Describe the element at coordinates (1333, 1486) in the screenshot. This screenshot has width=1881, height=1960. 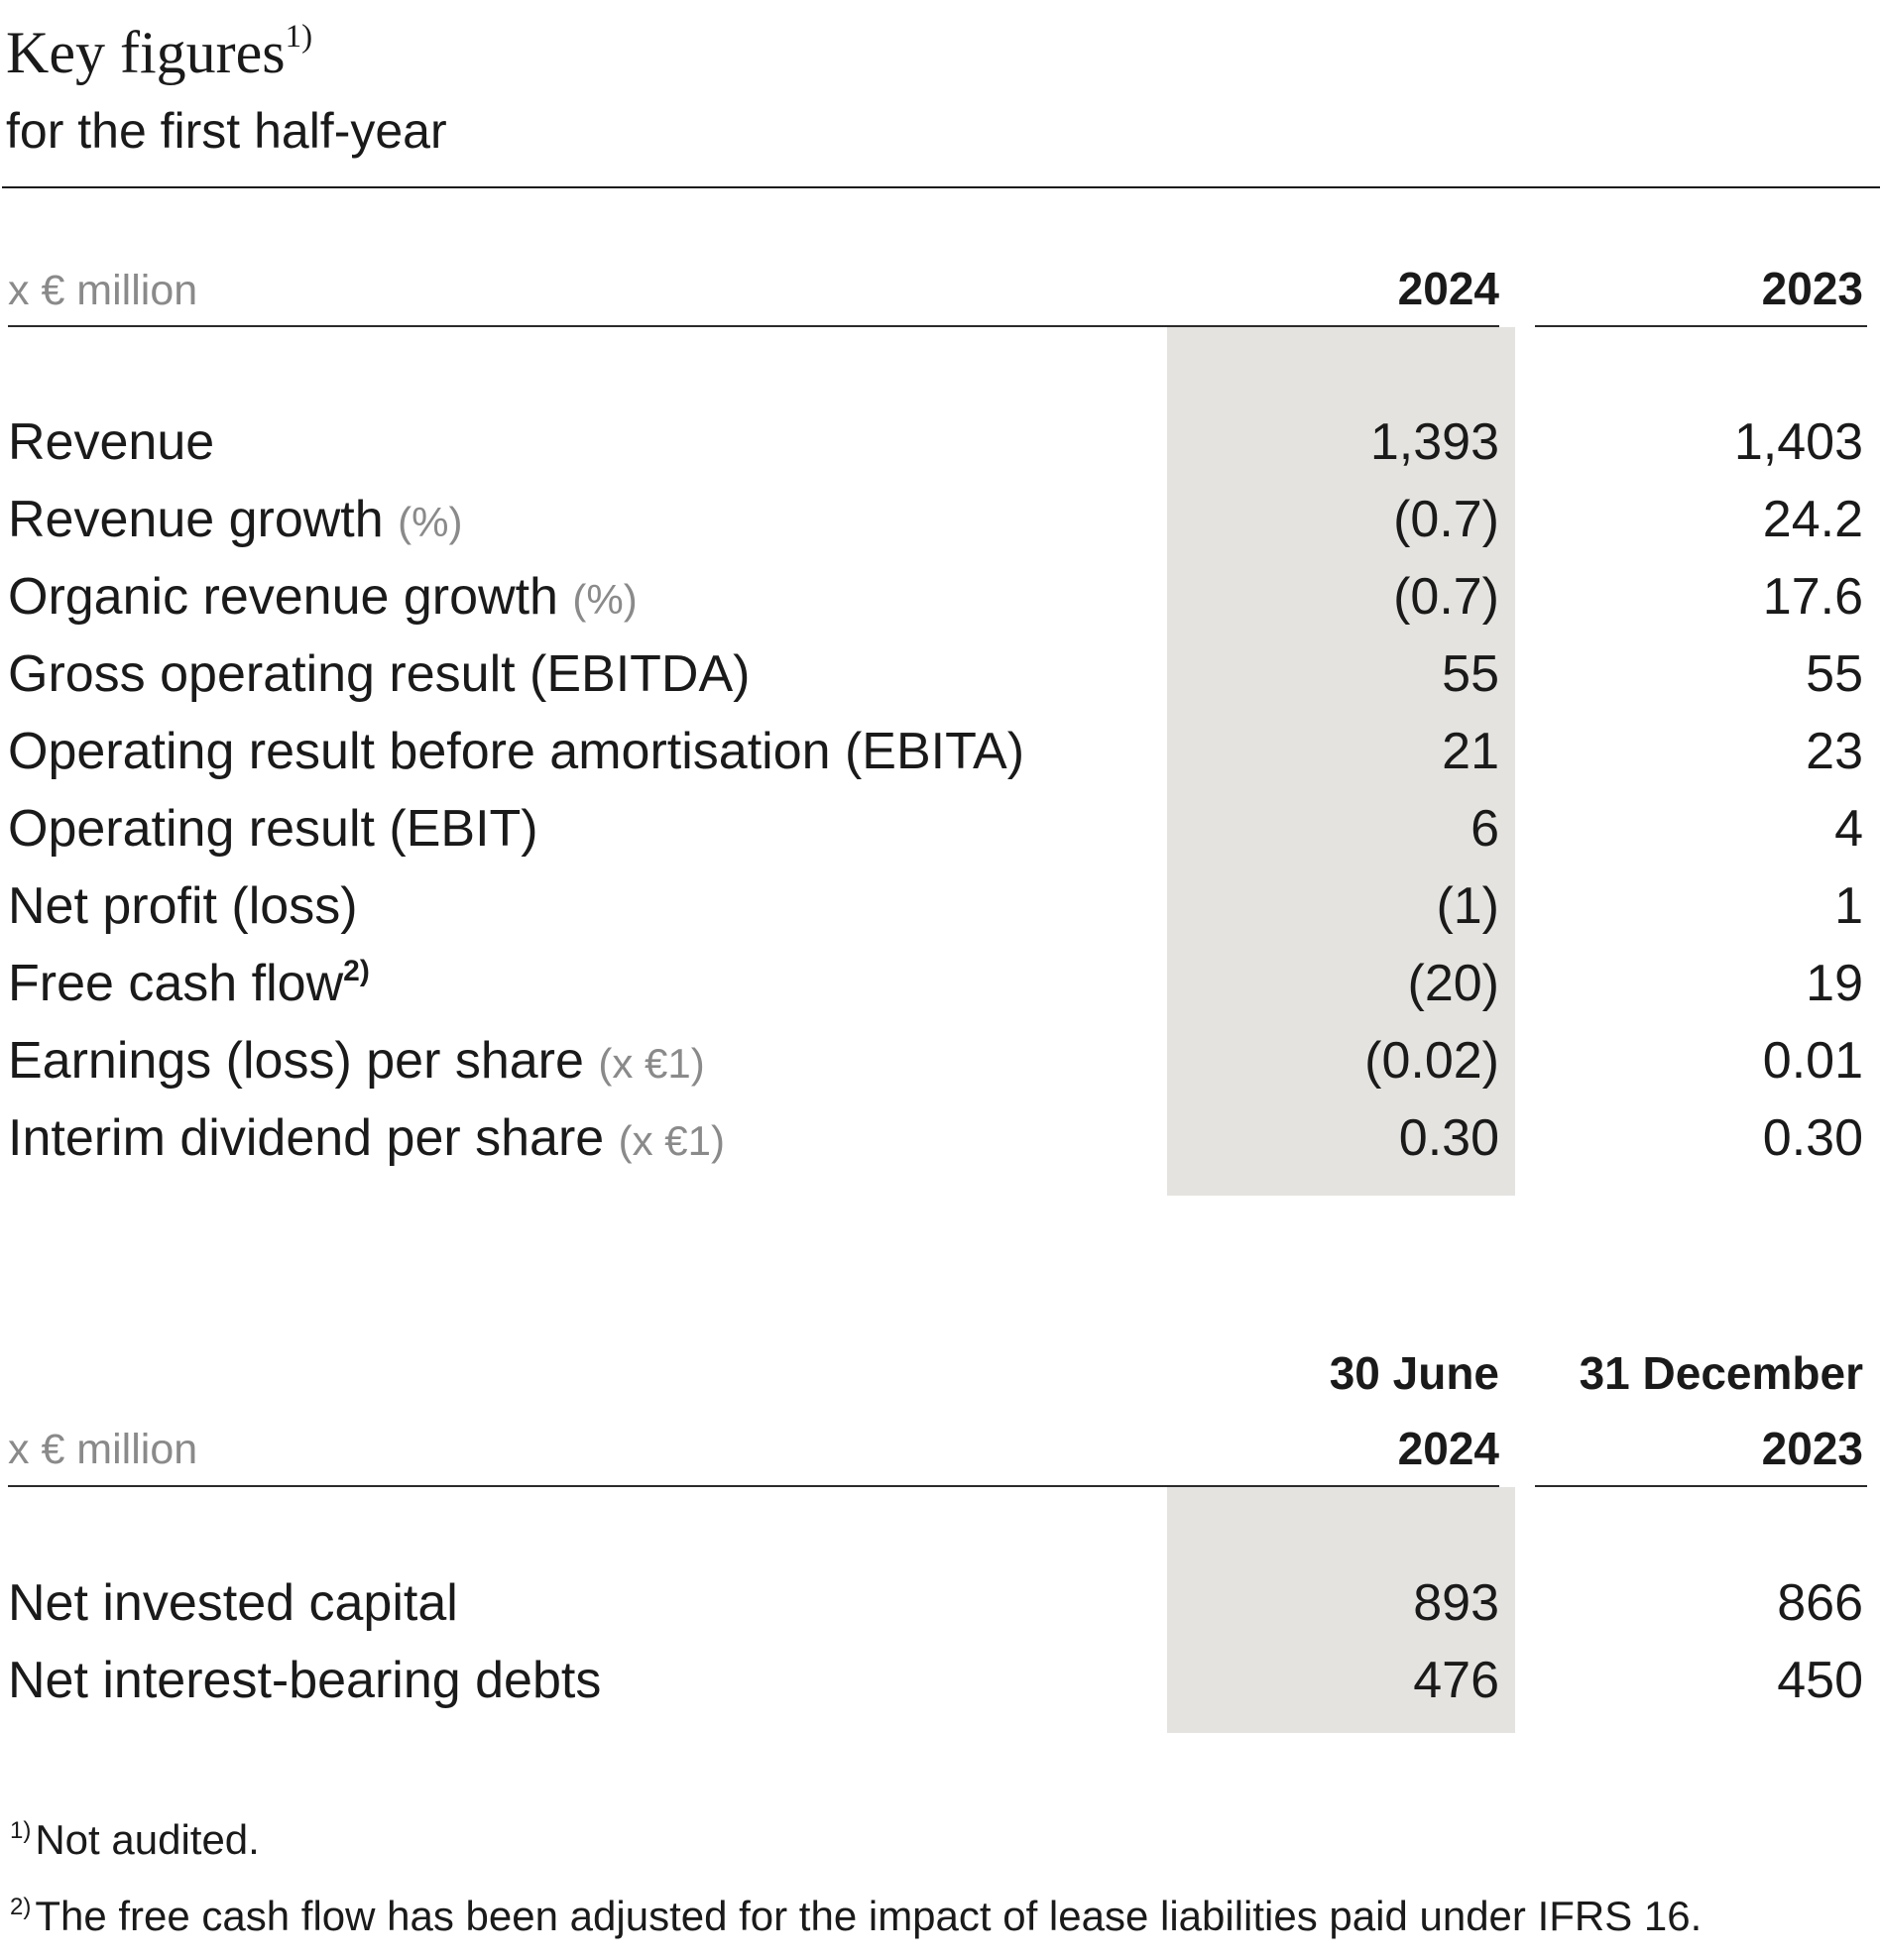
I see `table2-header-rule-col1` at that location.